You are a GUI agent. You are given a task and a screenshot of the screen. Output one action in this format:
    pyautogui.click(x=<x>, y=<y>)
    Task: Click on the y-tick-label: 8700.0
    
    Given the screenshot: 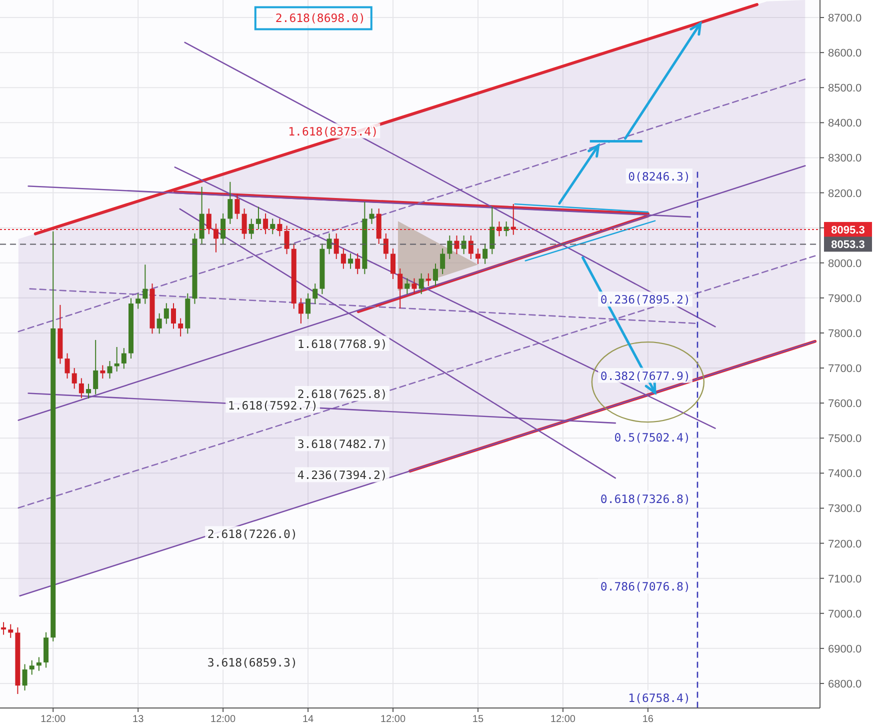 What is the action you would take?
    pyautogui.click(x=845, y=18)
    